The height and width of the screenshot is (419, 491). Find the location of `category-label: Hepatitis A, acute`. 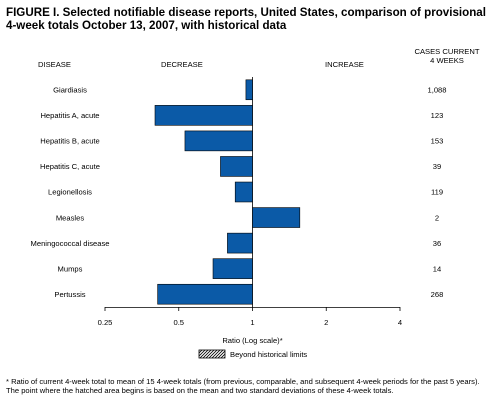

category-label: Hepatitis A, acute is located at coordinates (69, 115).